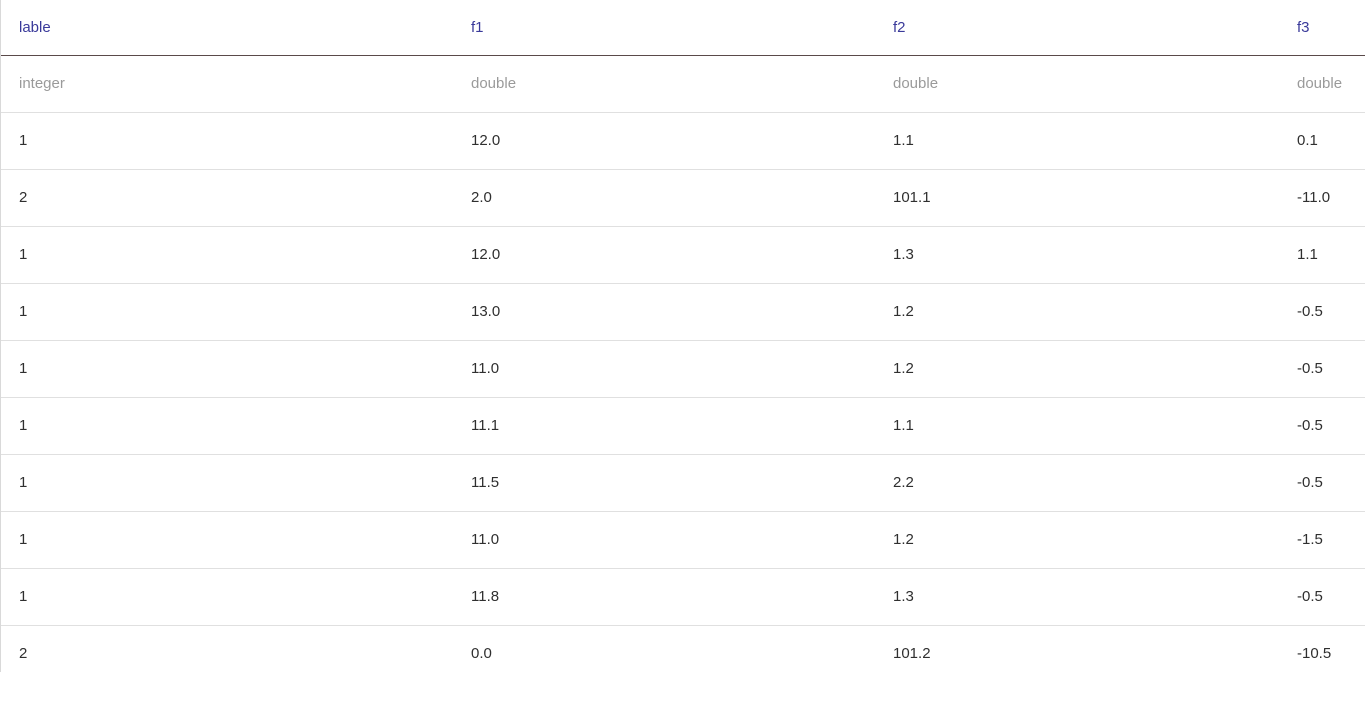  Describe the element at coordinates (227, 28) in the screenshot. I see `column-header-lable: lable` at that location.